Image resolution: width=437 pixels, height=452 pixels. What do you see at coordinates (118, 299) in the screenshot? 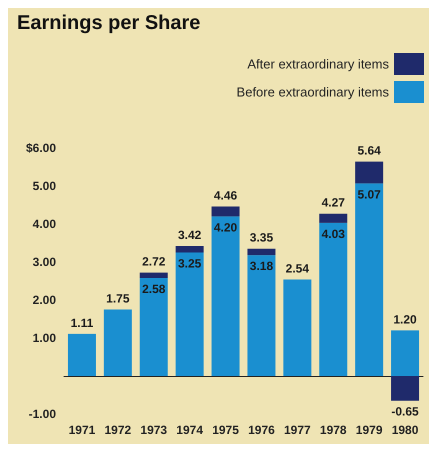
I see `data-label: 1.75` at bounding box center [118, 299].